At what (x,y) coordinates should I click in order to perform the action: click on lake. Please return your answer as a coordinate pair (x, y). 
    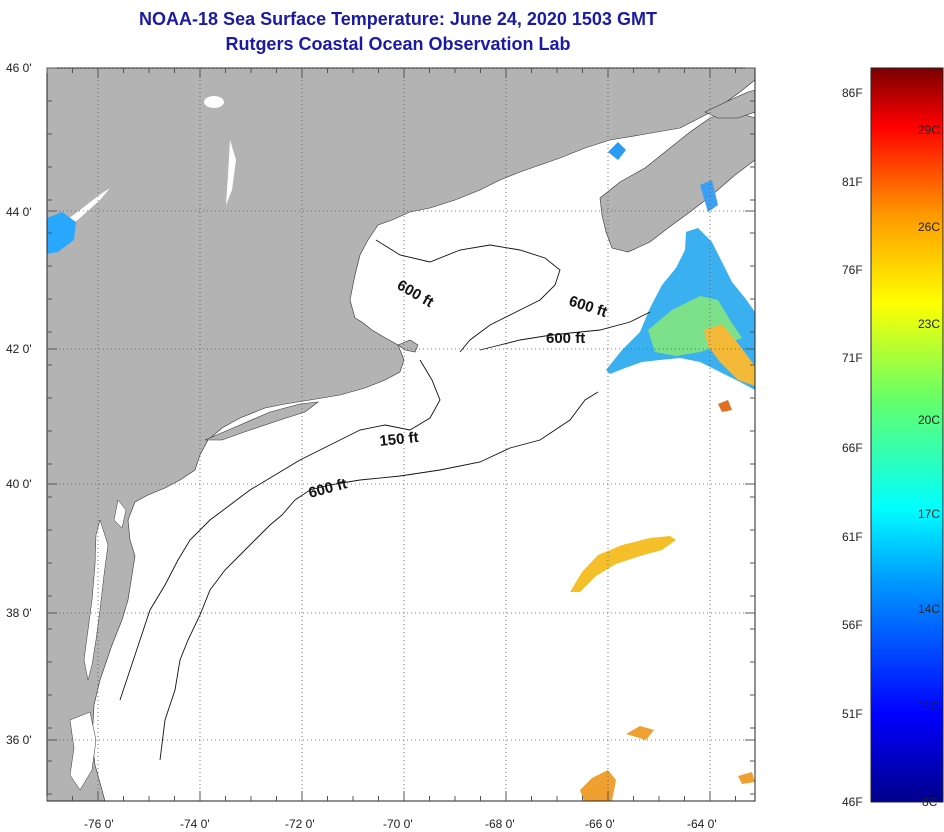
    Looking at the image, I should click on (214, 102).